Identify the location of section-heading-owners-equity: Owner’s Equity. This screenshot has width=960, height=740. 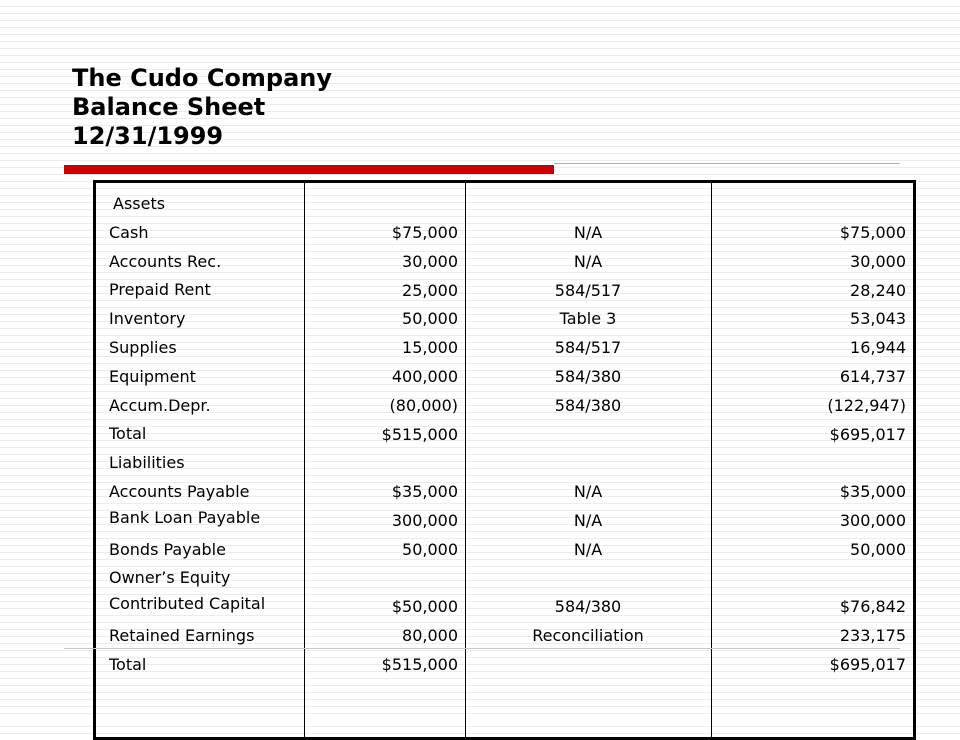
(170, 578).